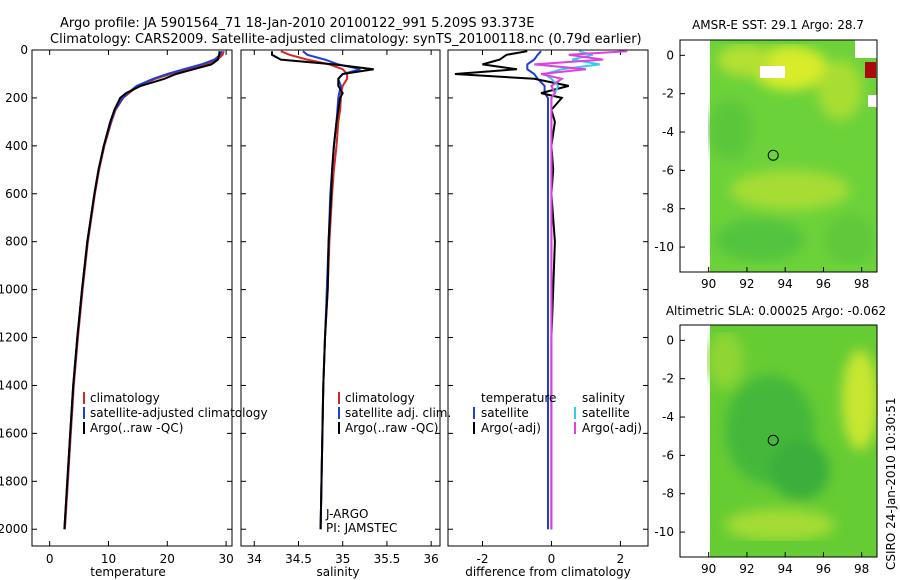 The image size is (900, 580). What do you see at coordinates (16, 242) in the screenshot?
I see `y-tick-label: 800` at bounding box center [16, 242].